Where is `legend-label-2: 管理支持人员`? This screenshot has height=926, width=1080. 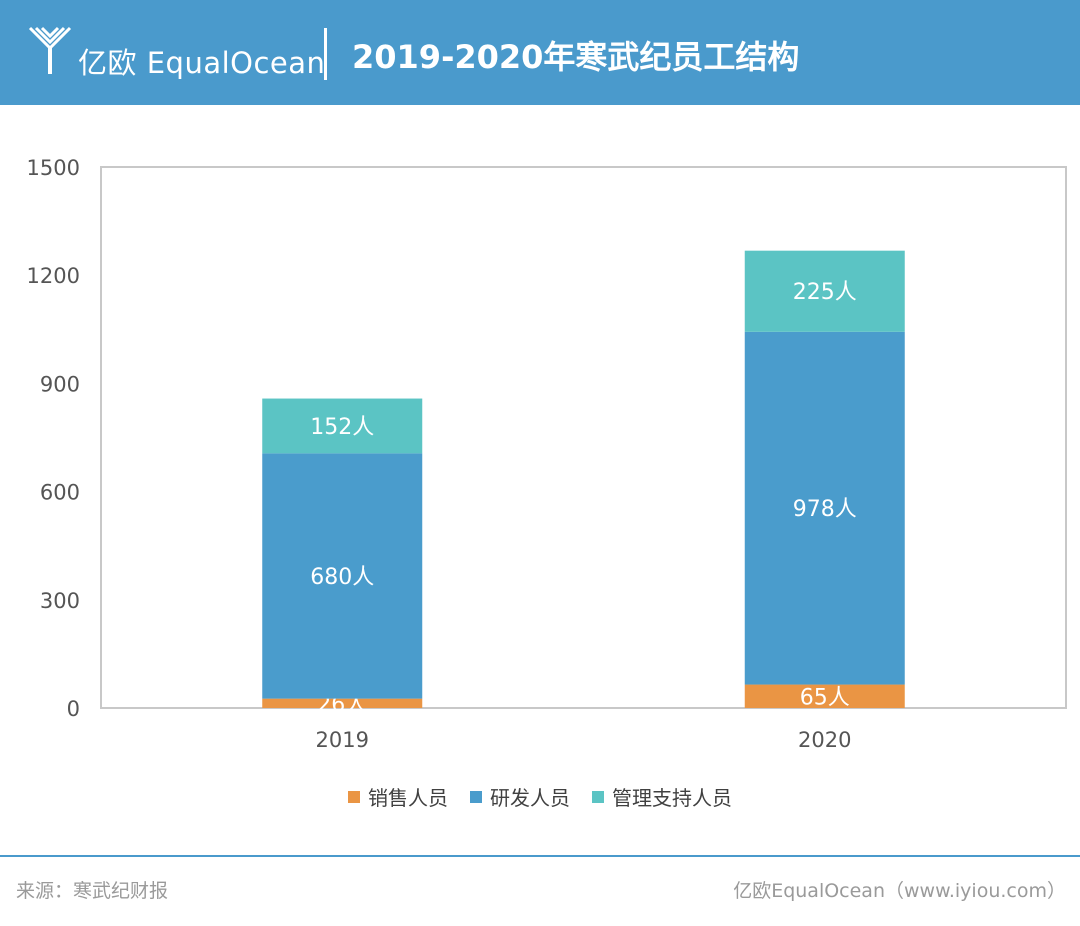 legend-label-2: 管理支持人员 is located at coordinates (672, 798).